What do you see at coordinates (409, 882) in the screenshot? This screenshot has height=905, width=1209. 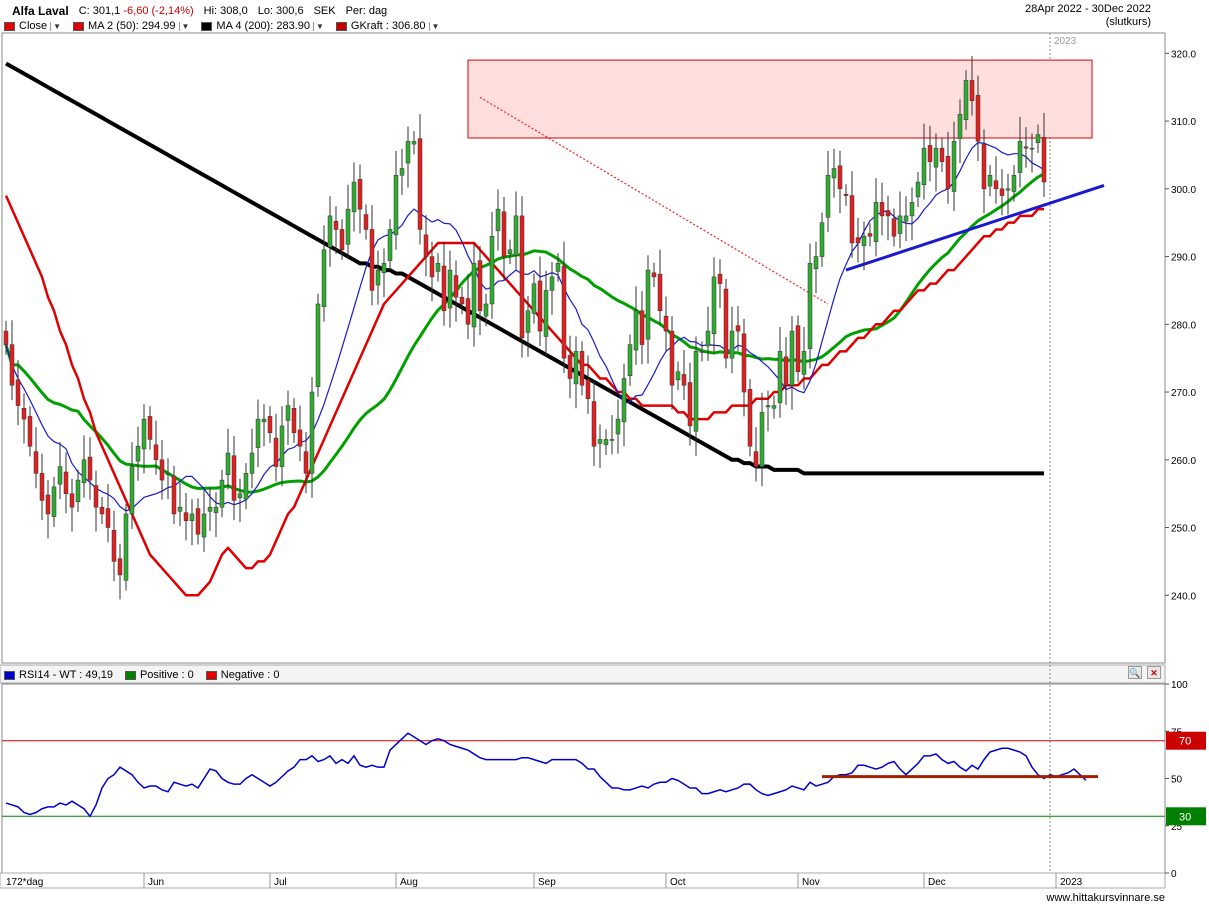 I see `x-tick-label: Aug` at bounding box center [409, 882].